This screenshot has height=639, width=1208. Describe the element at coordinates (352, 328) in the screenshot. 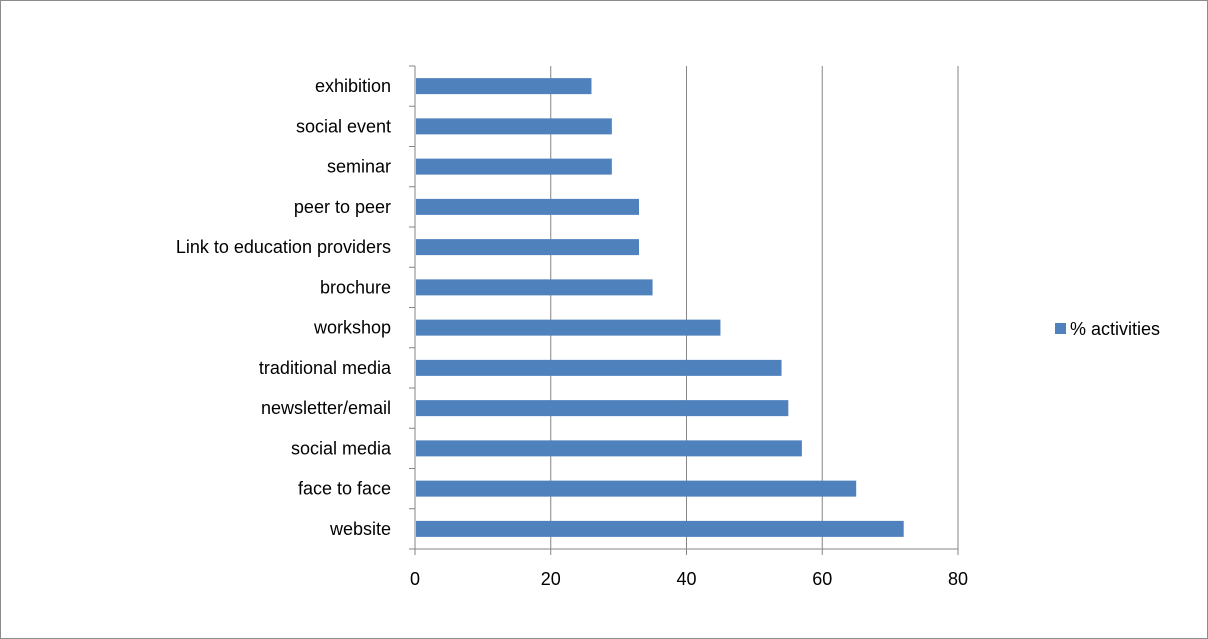

I see `category-label-workshop: workshop` at that location.